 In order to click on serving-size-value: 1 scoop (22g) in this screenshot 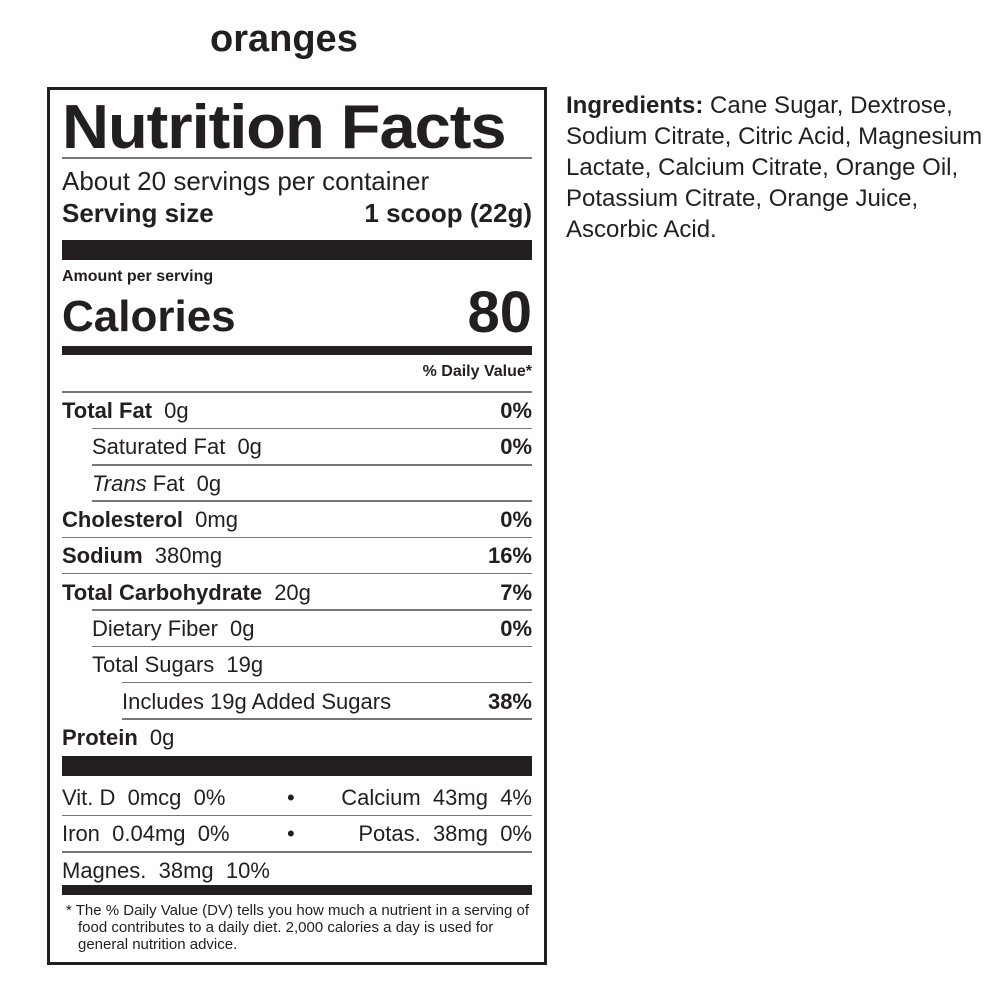, I will do `click(448, 213)`.